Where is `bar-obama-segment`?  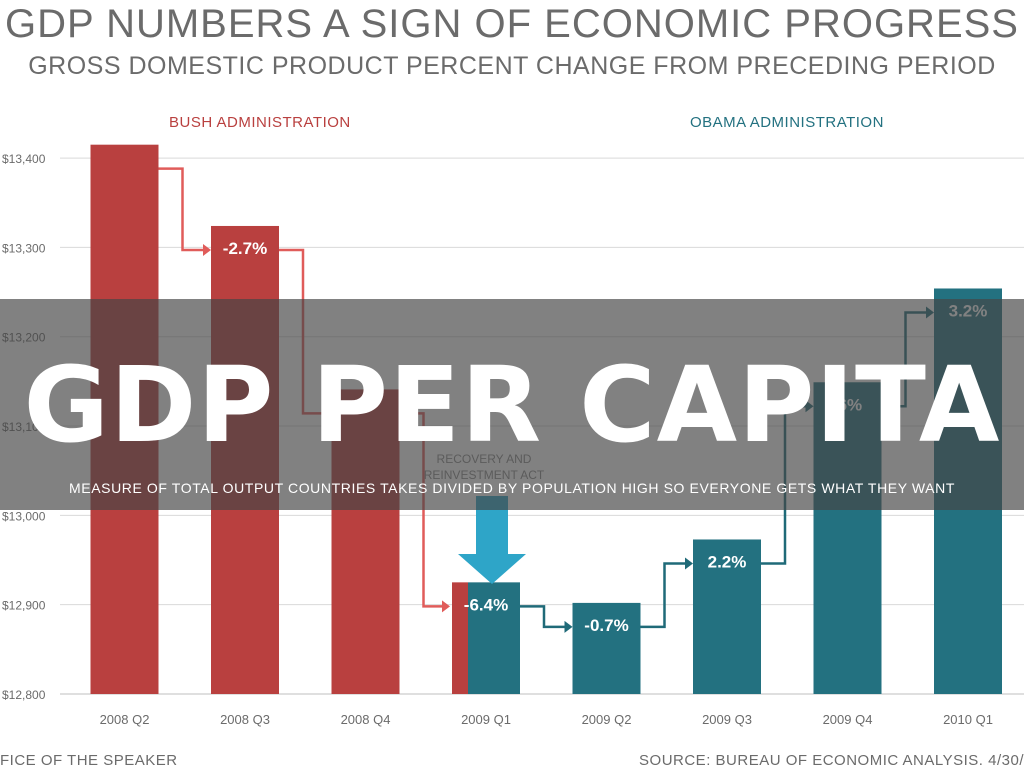 bar-obama-segment is located at coordinates (494, 638).